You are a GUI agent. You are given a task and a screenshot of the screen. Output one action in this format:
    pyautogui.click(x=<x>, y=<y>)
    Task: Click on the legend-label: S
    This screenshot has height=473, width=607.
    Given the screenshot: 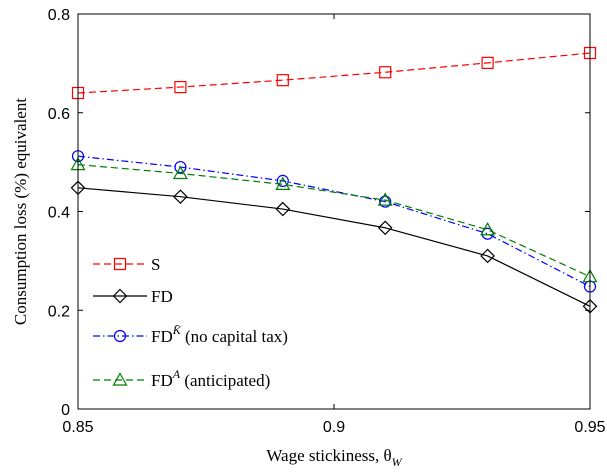 What is the action you would take?
    pyautogui.click(x=155, y=264)
    